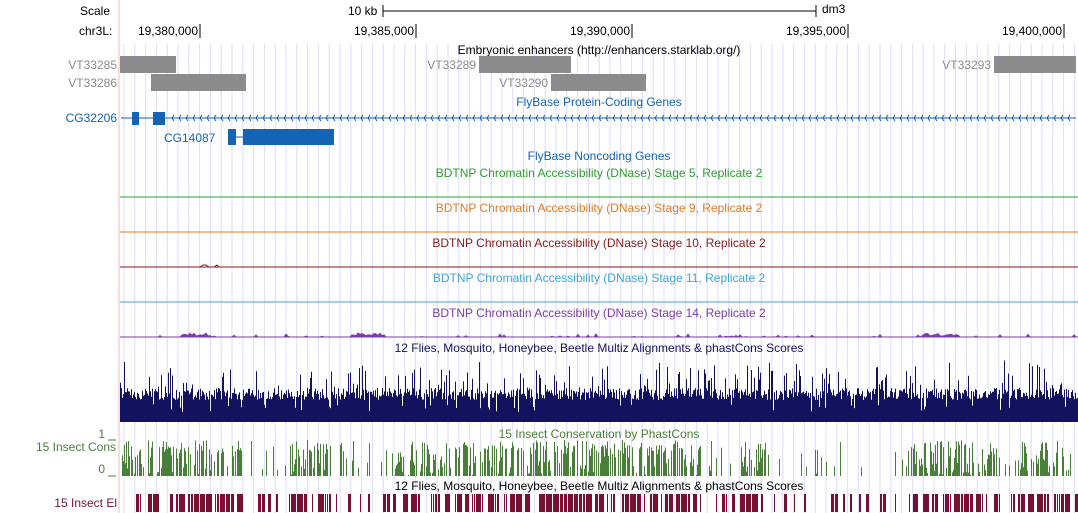  Describe the element at coordinates (85, 503) in the screenshot. I see `track-side-label: 15 Insect El` at that location.